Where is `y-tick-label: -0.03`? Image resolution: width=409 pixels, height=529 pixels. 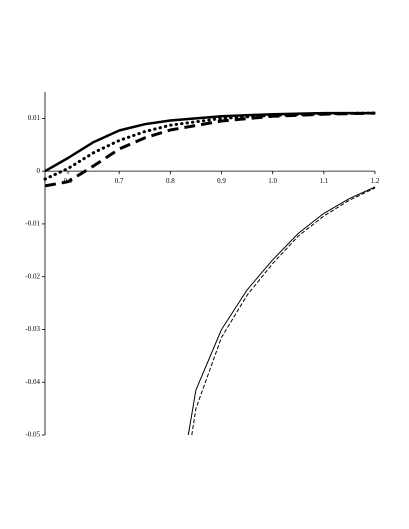 y-tick-label: -0.03 is located at coordinates (32, 329).